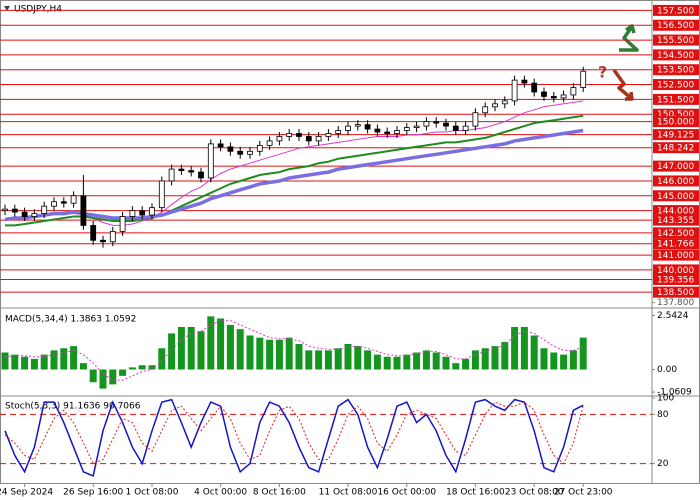 The width and height of the screenshot is (700, 500). I want to click on level-label: 150.500, so click(675, 115).